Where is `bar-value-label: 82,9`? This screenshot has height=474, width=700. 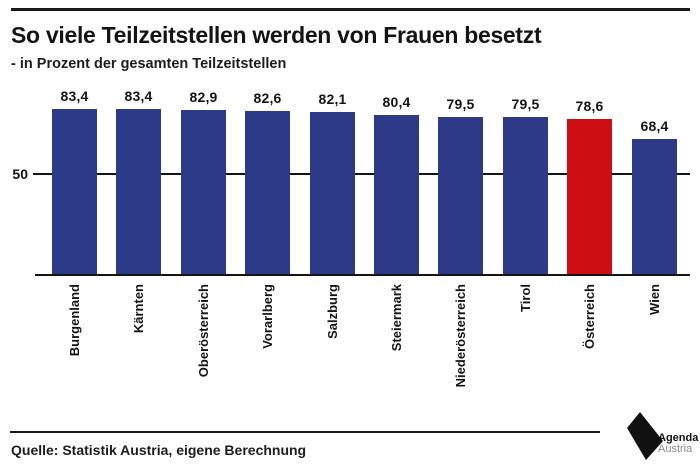
bar-value-label: 82,9 is located at coordinates (203, 97).